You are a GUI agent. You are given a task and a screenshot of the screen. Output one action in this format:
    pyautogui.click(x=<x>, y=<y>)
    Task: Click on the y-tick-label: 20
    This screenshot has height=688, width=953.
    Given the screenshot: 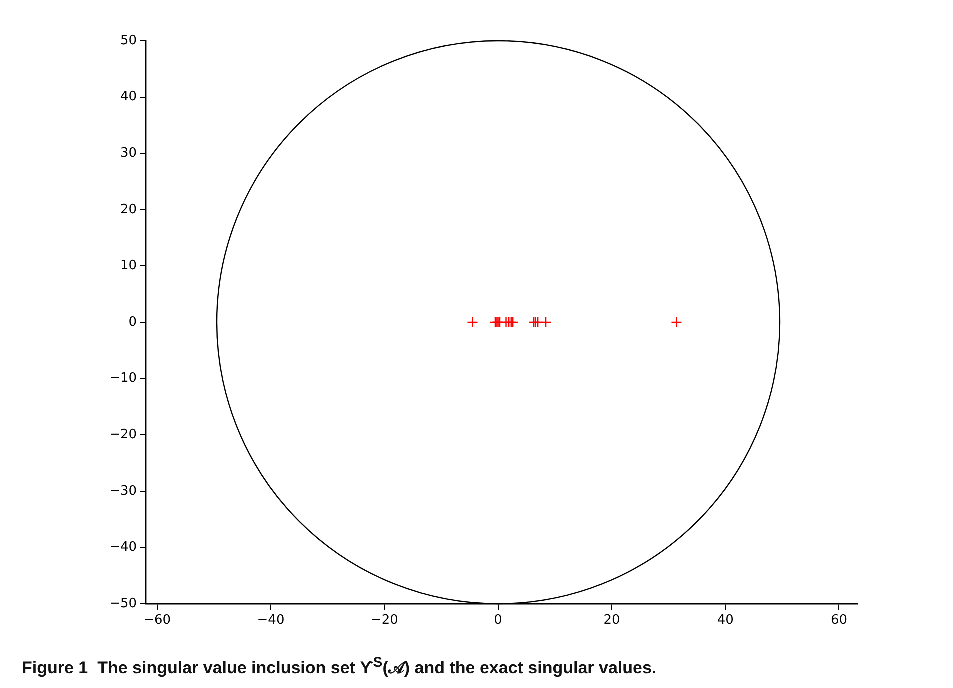 What is the action you would take?
    pyautogui.click(x=128, y=210)
    